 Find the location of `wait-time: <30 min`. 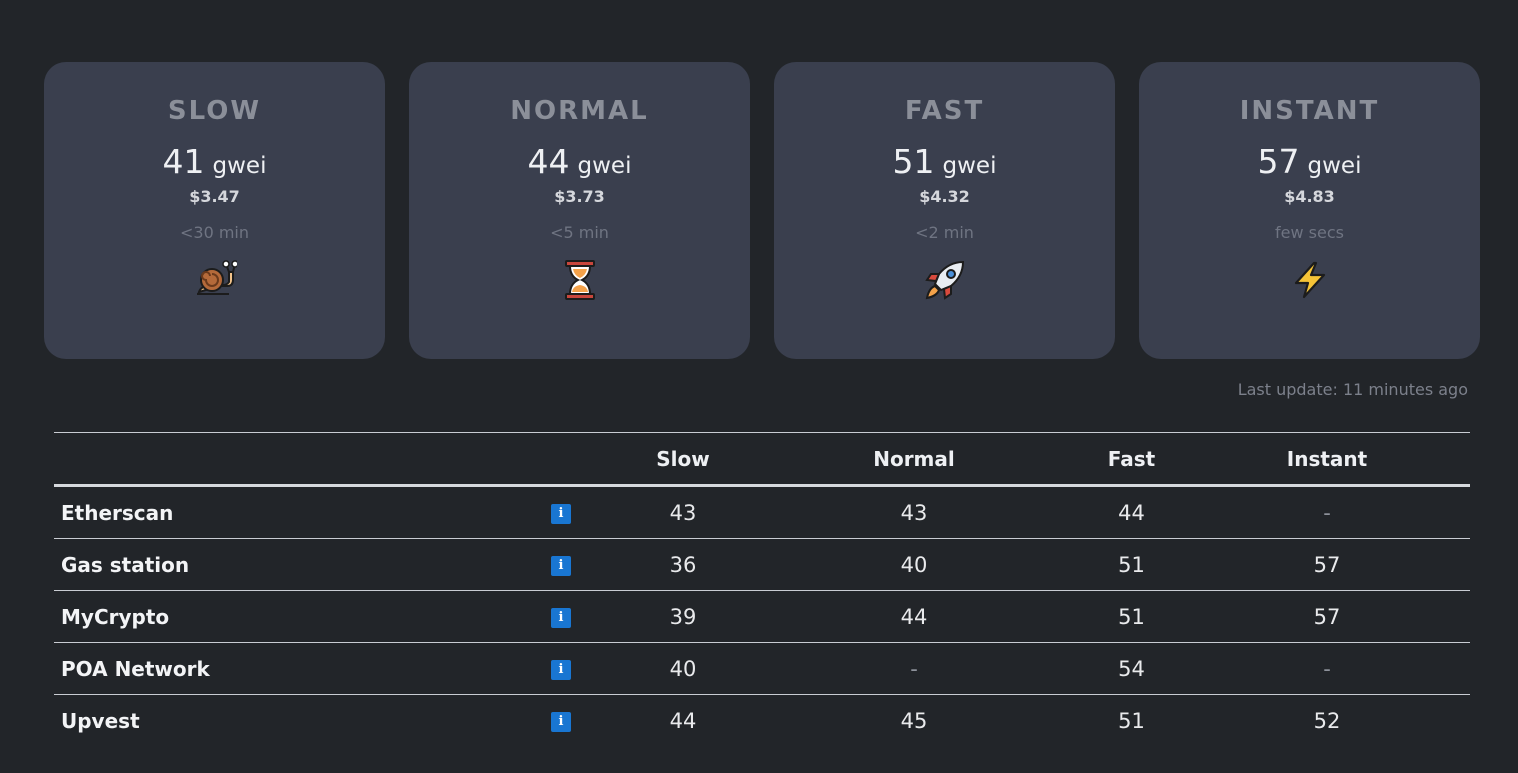

wait-time: <30 min is located at coordinates (214, 232).